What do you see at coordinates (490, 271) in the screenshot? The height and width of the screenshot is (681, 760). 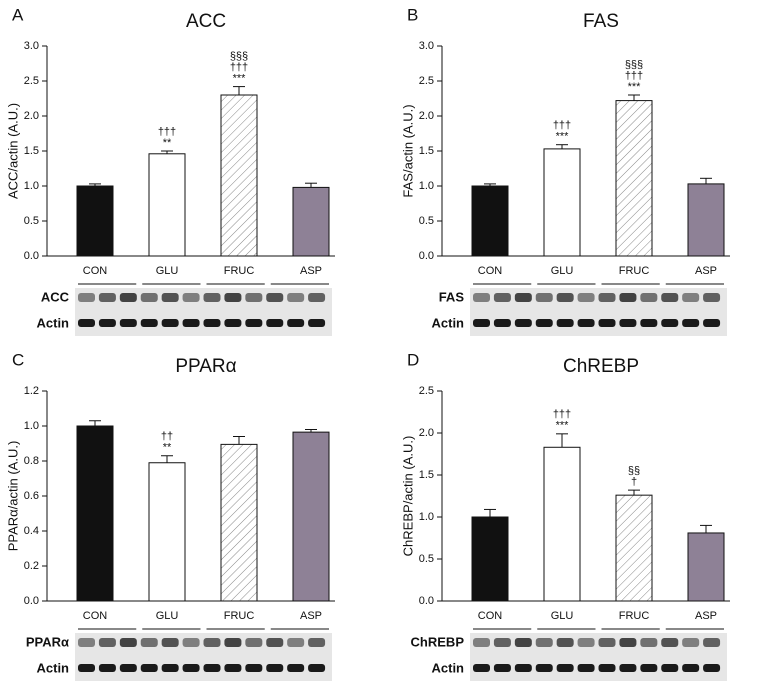 I see `x-tick-label: CON` at bounding box center [490, 271].